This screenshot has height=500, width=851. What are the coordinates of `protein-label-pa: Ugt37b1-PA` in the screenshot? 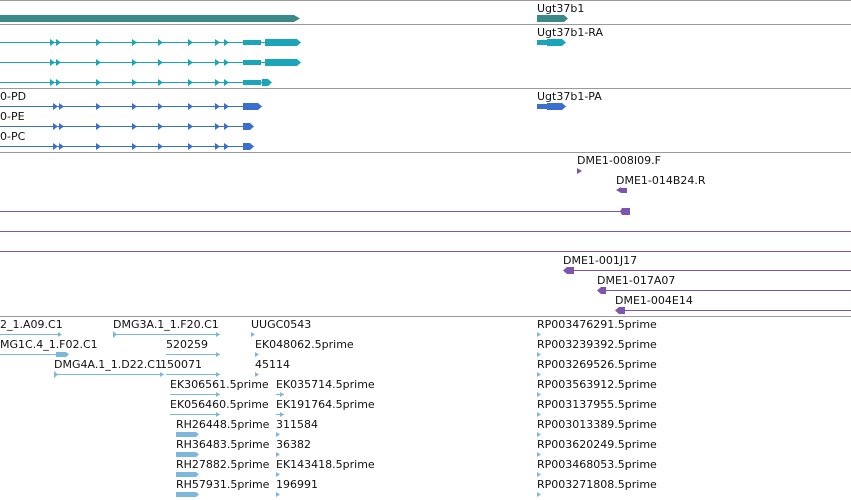 It's located at (569, 96).